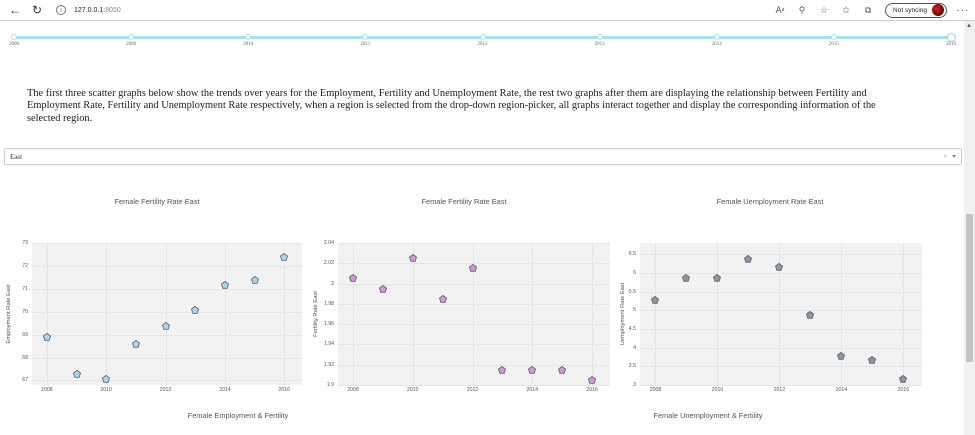 This screenshot has height=435, width=975. What do you see at coordinates (634, 347) in the screenshot?
I see `y-tick-label: 4` at bounding box center [634, 347].